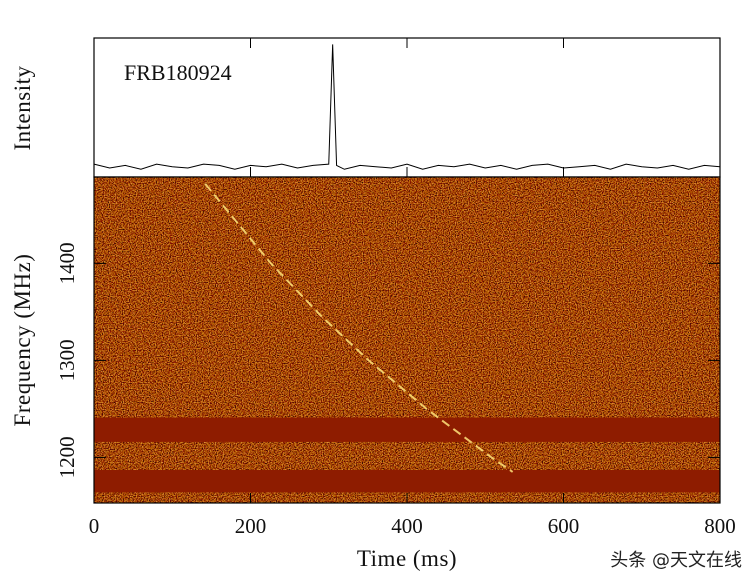  I want to click on watermark: 头条 @天文在线, so click(676, 560).